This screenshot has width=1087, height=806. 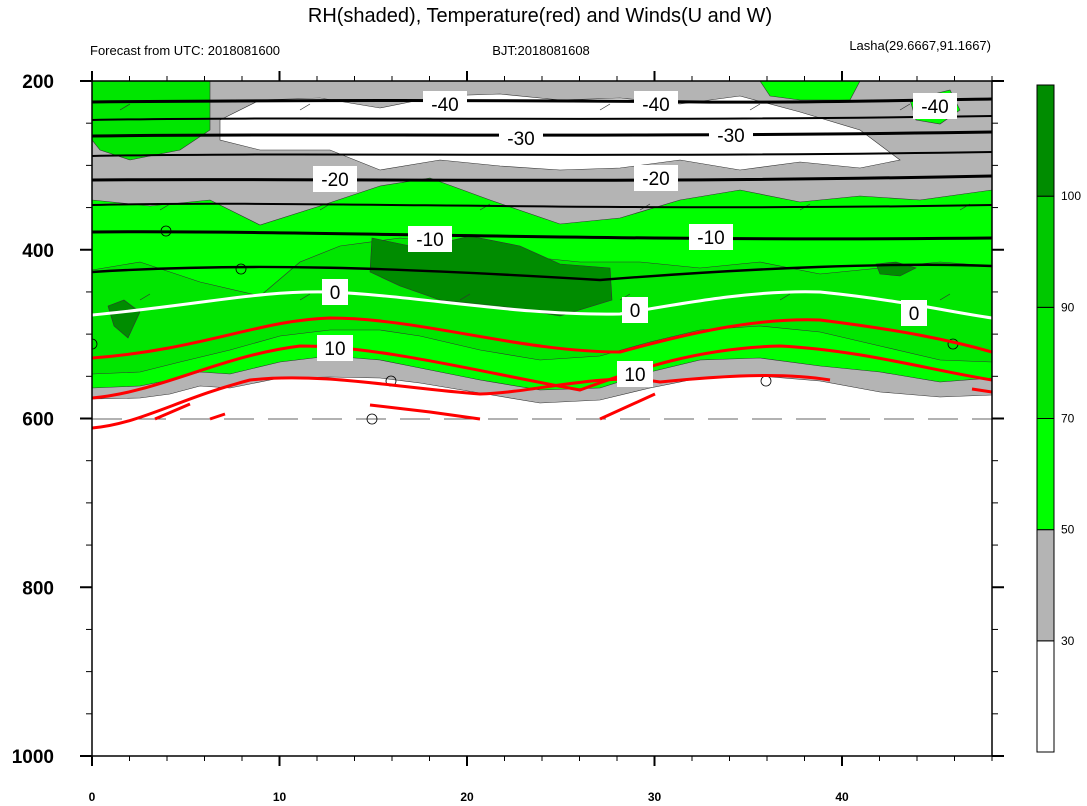 I want to click on colorbar-boxes, so click(x=1045, y=418).